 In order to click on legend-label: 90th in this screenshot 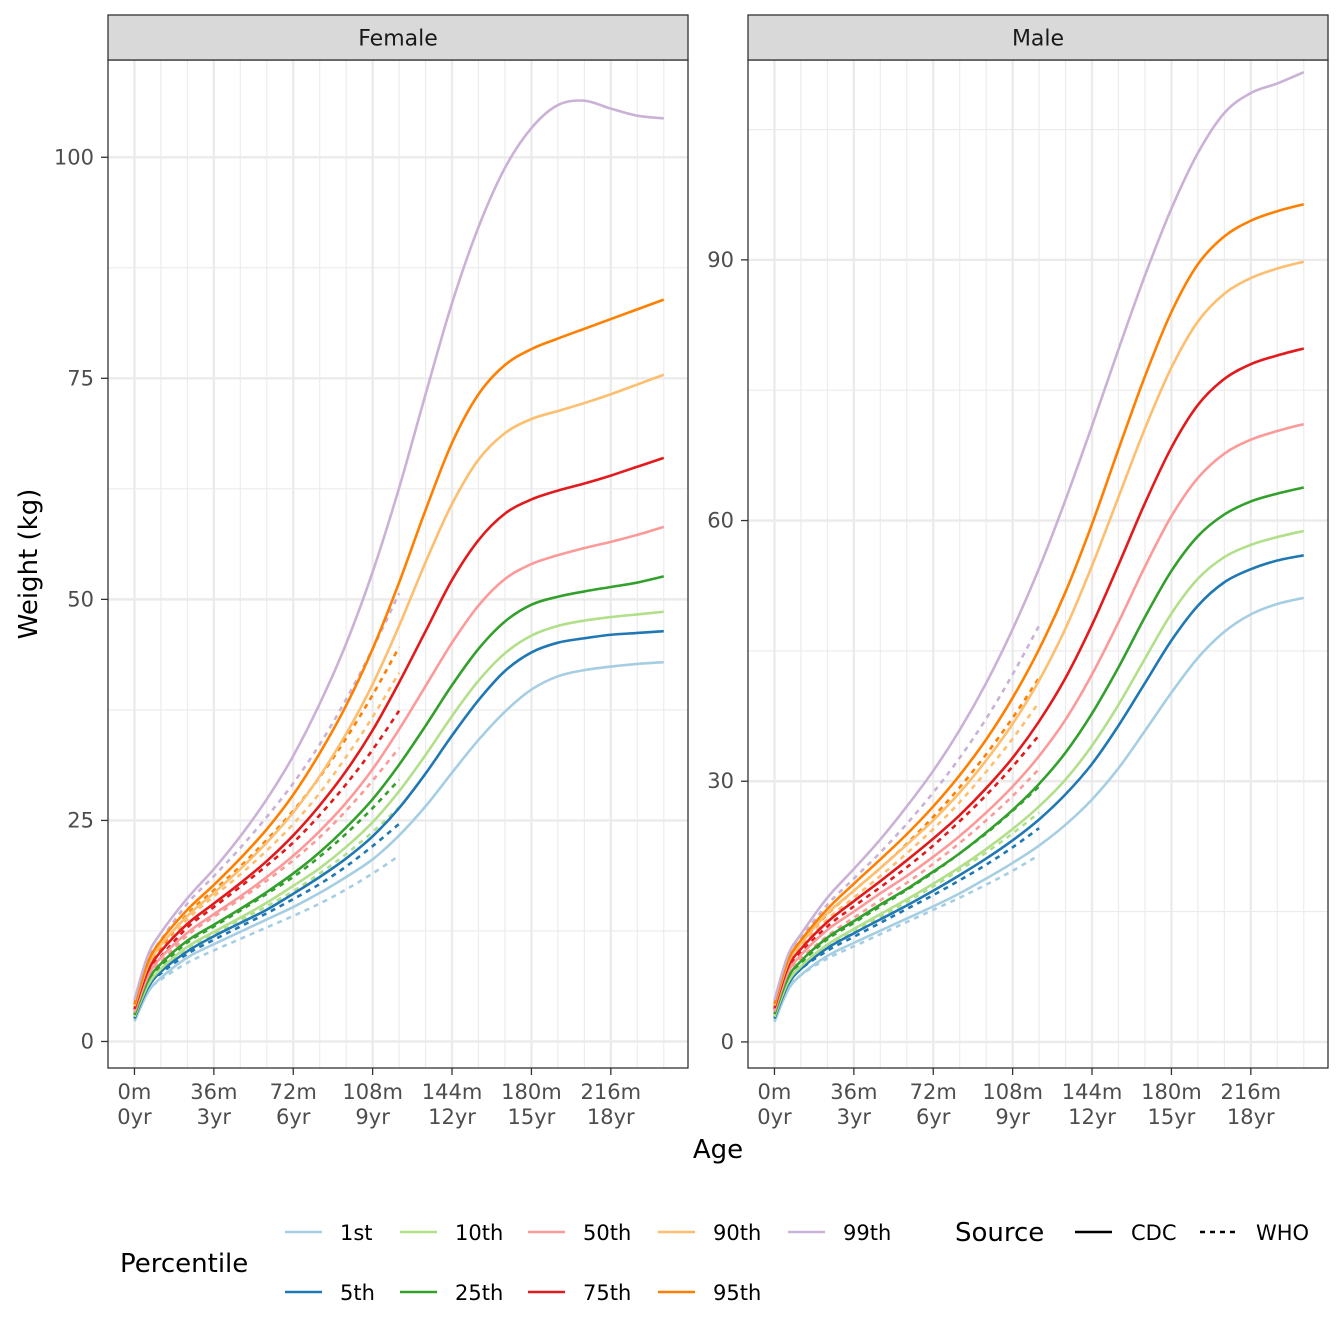, I will do `click(737, 1233)`.